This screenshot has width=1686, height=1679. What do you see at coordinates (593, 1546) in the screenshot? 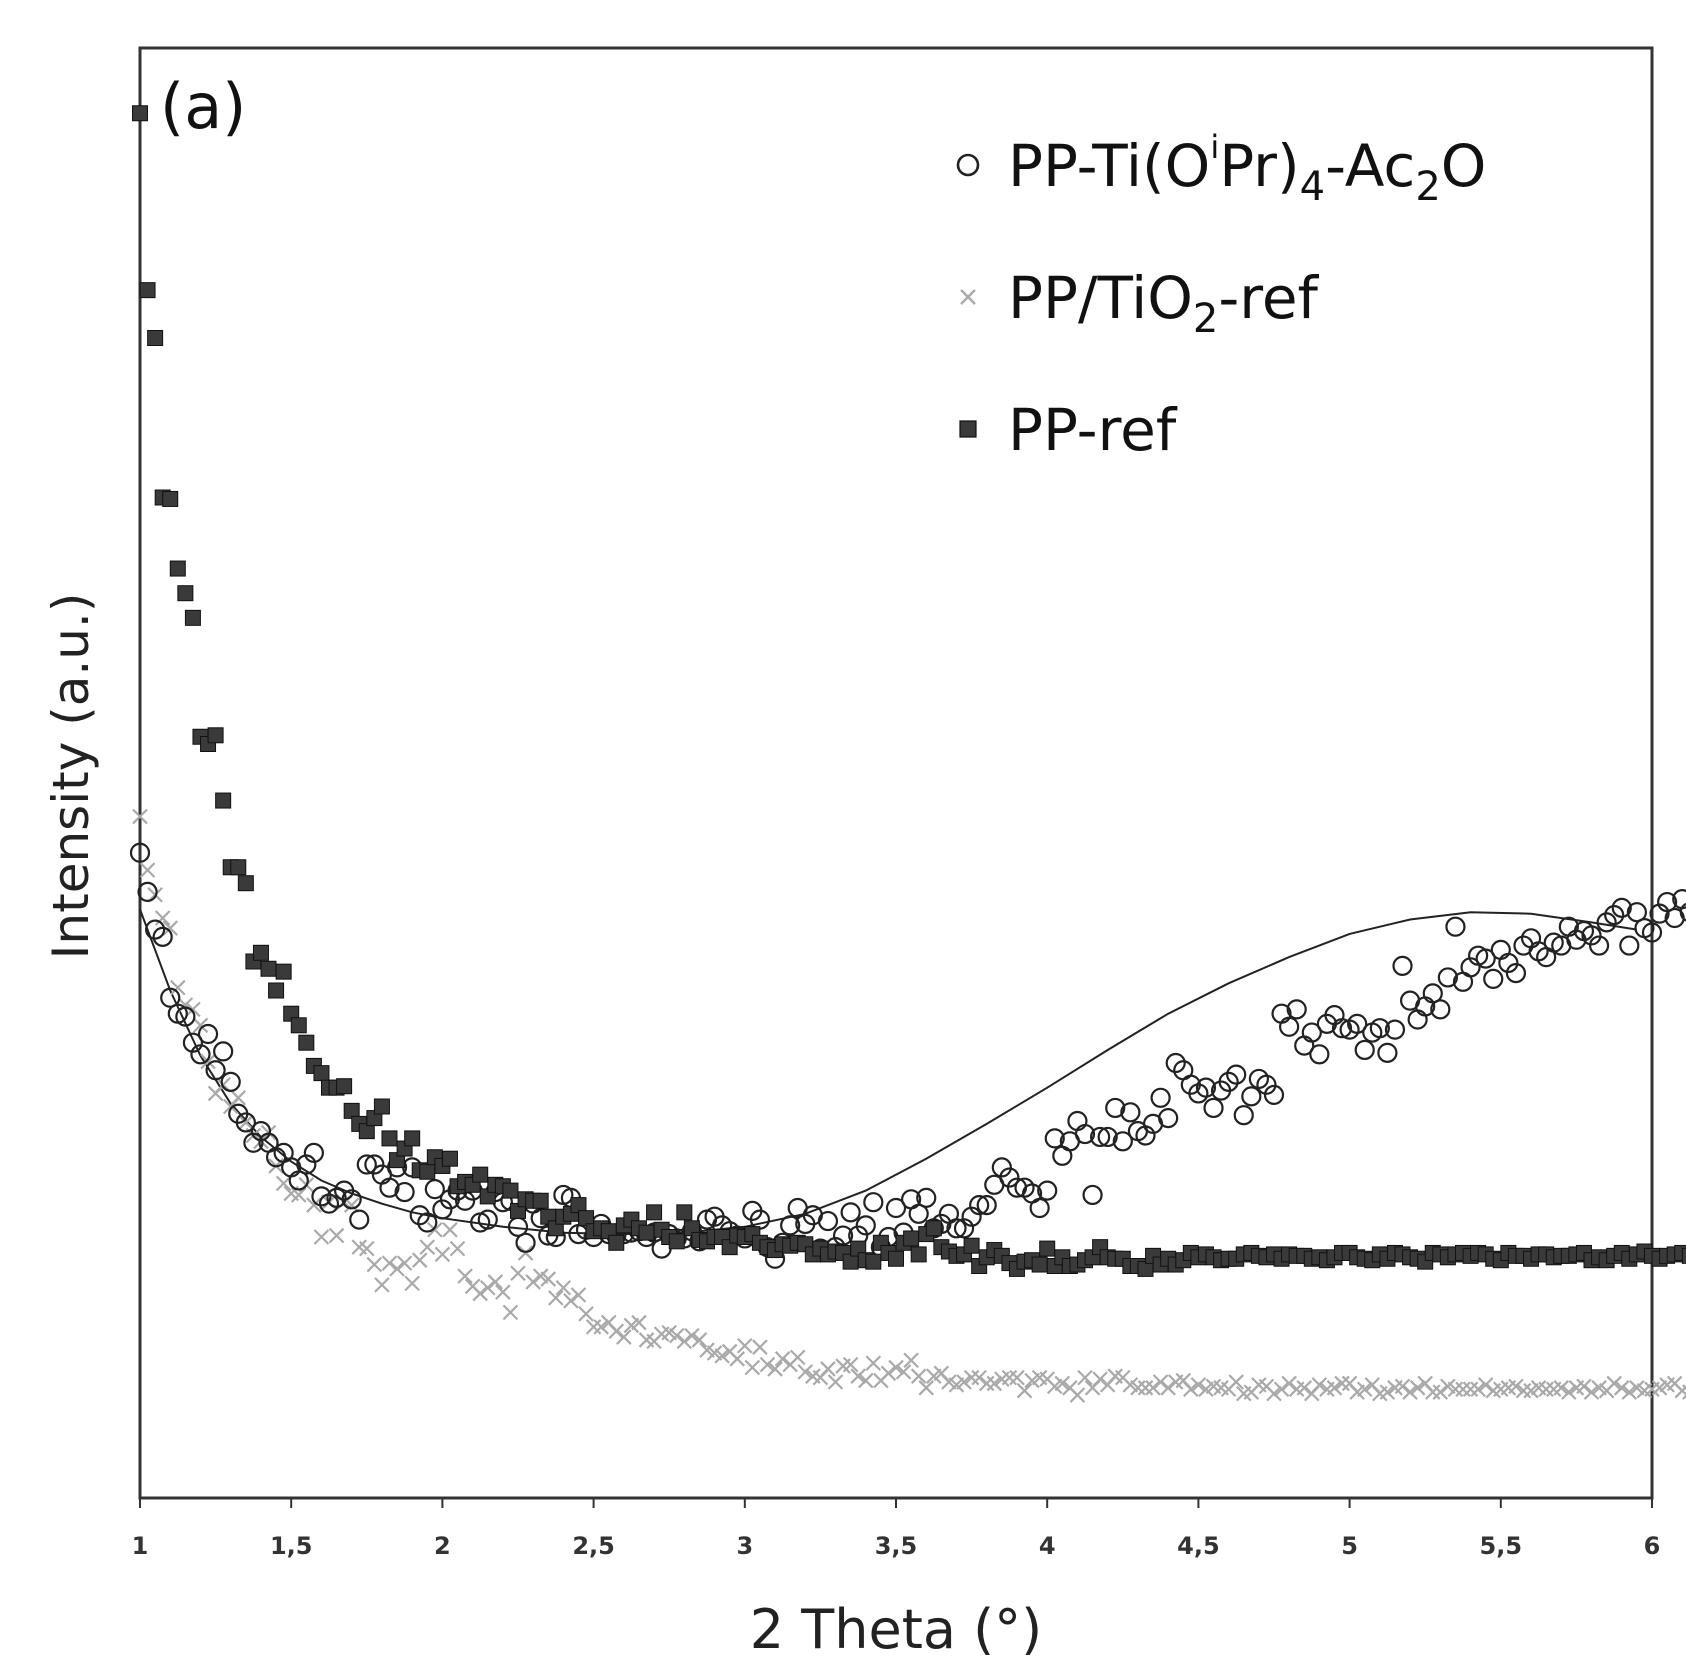
I see `x-tick-label: 2,5` at bounding box center [593, 1546].